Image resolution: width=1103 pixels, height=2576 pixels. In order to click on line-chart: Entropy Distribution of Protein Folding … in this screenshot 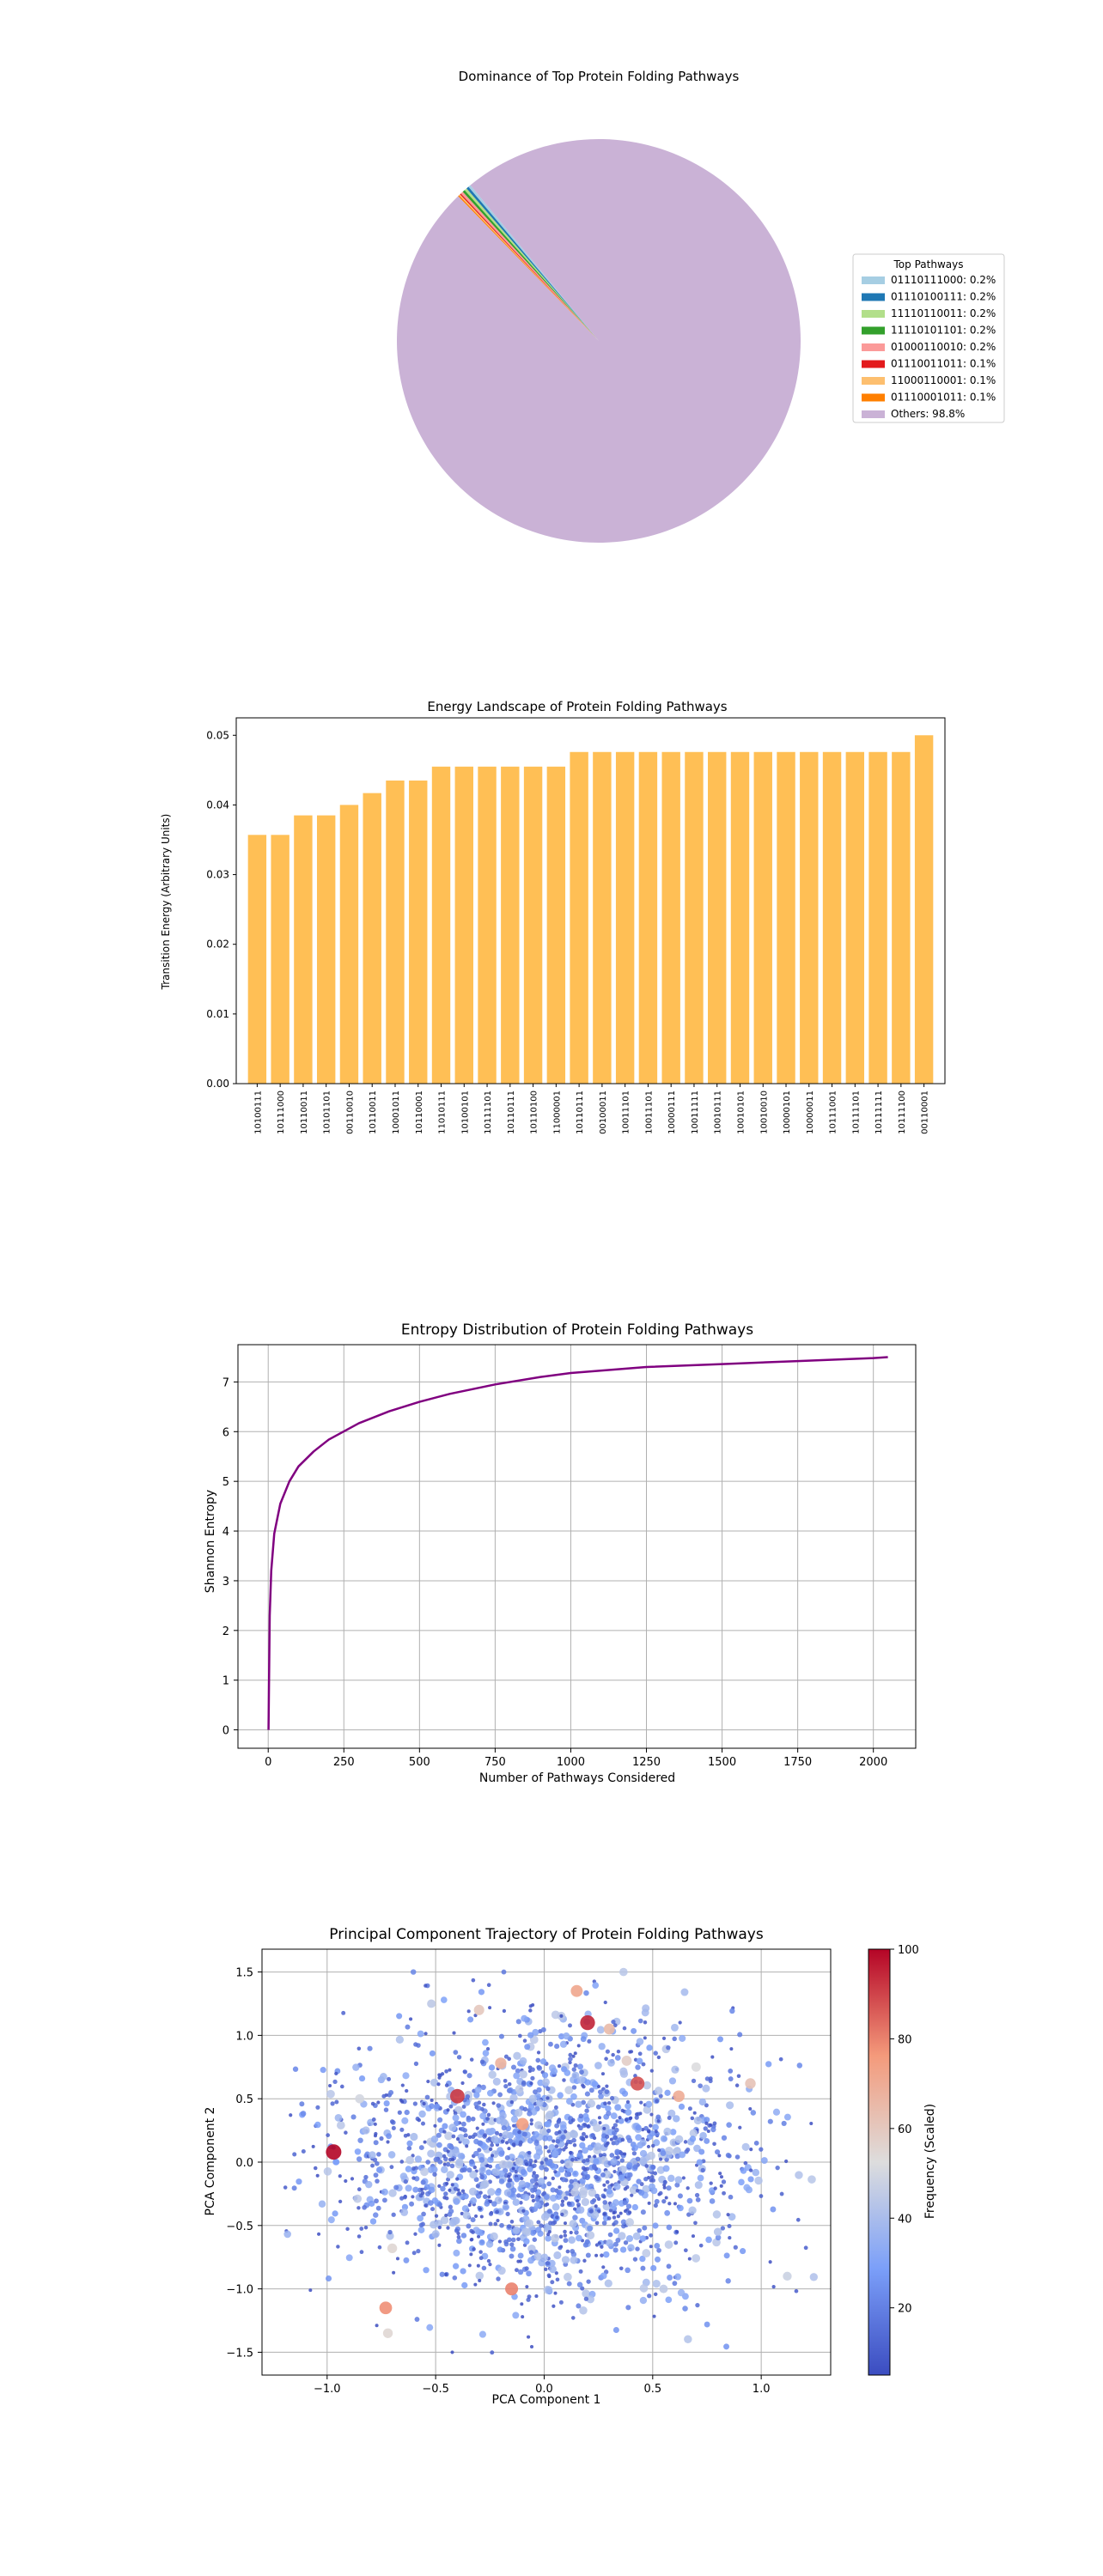, I will do `click(560, 1553)`.